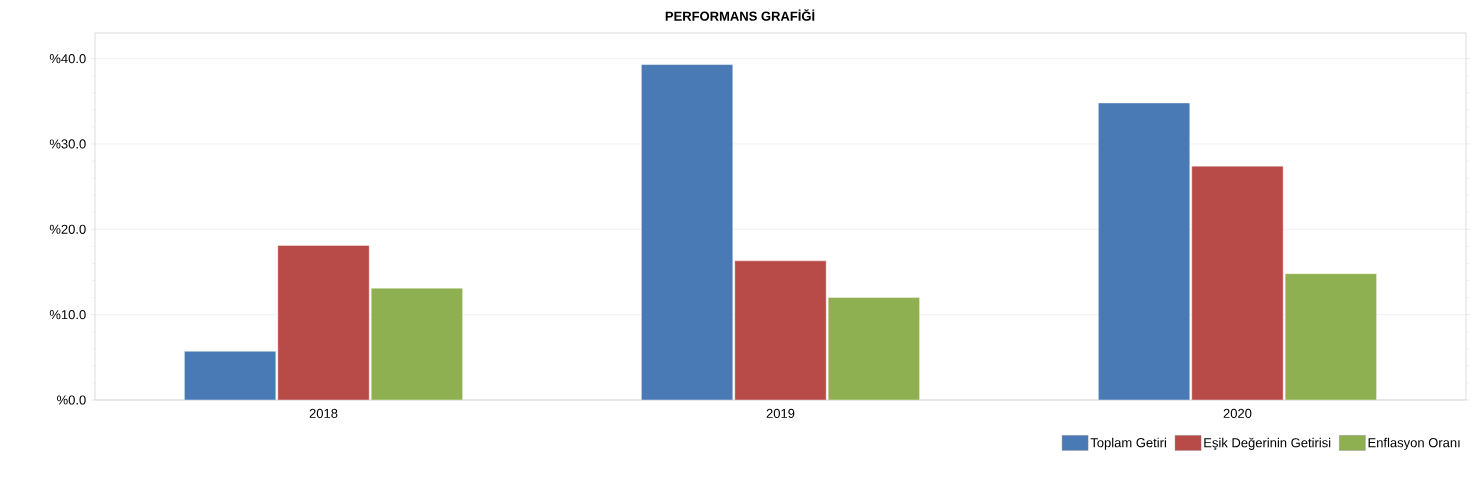 The height and width of the screenshot is (481, 1473). I want to click on y-tick-label: %40.0, so click(67, 58).